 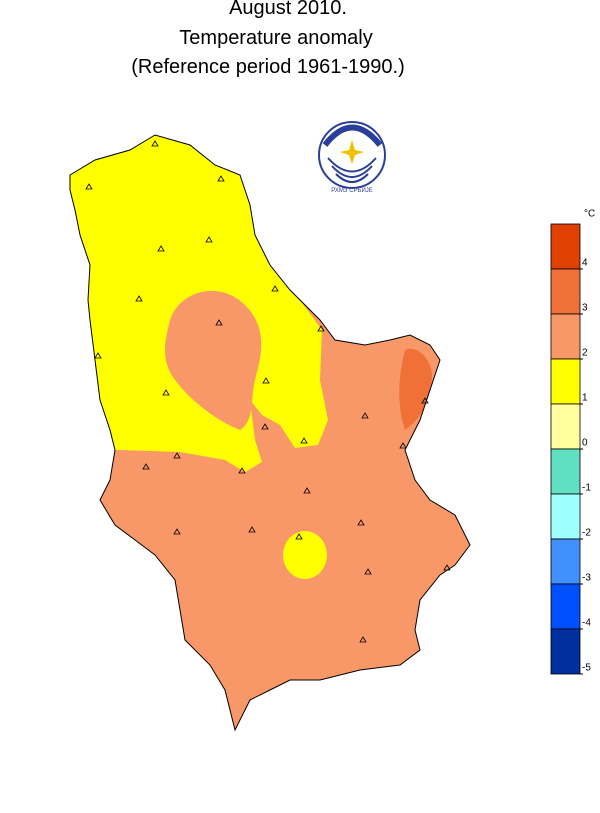 I want to click on logo: РХМЗ СРБИЈЕ, so click(x=352, y=157).